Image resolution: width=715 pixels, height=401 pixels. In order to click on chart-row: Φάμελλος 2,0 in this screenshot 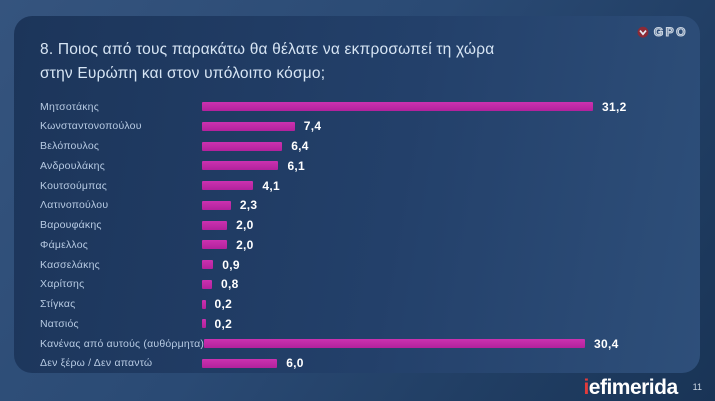, I will do `click(357, 244)`.